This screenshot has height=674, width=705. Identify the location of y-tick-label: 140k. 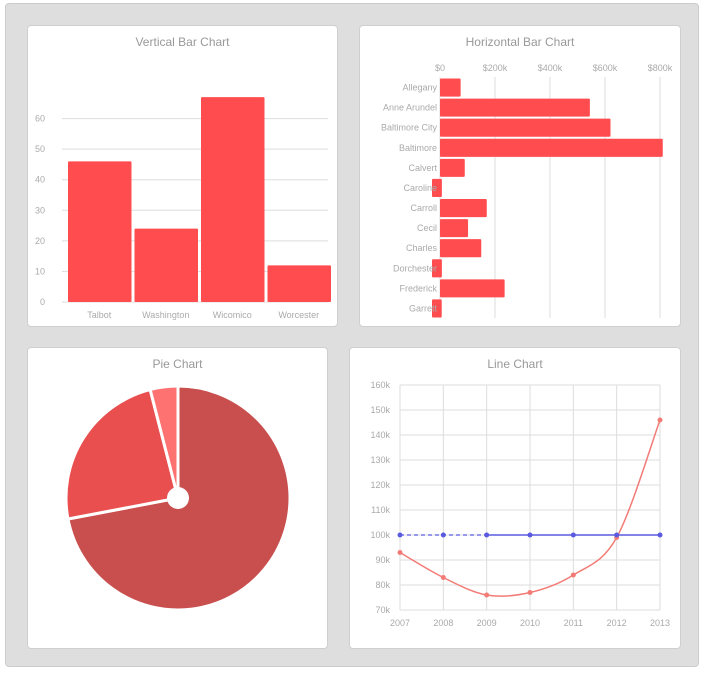
(380, 435).